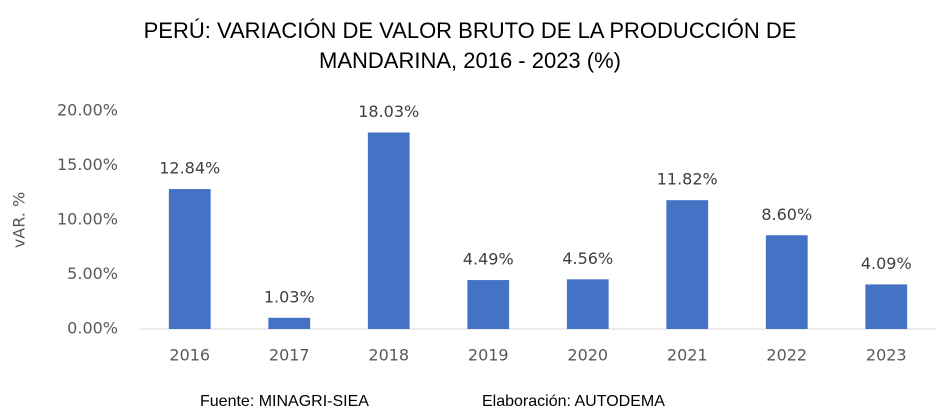 Image resolution: width=937 pixels, height=416 pixels. What do you see at coordinates (388, 355) in the screenshot?
I see `x-tick-label: 2018` at bounding box center [388, 355].